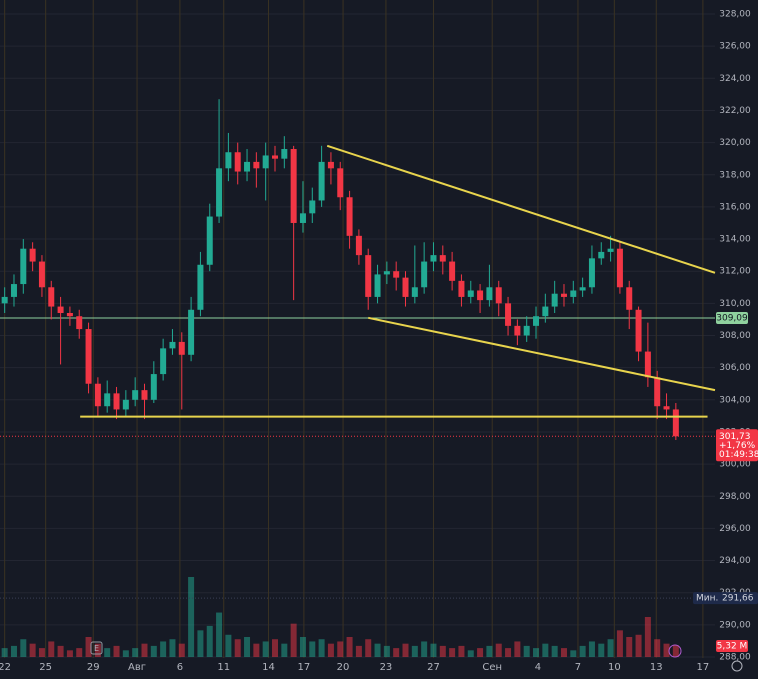 The width and height of the screenshot is (758, 679). I want to click on flash-icon, so click(675, 651).